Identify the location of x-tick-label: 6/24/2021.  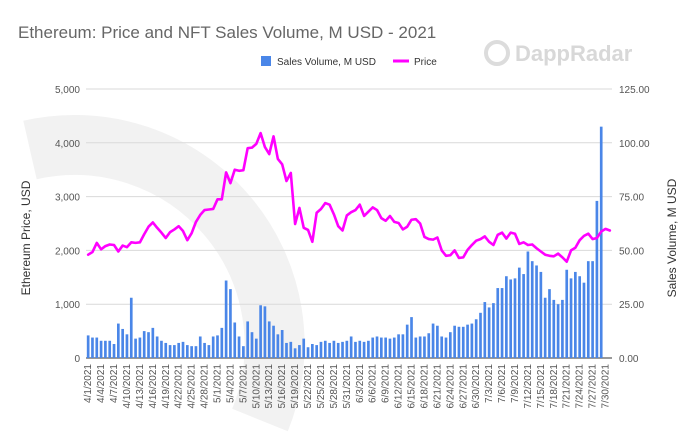
(450, 386).